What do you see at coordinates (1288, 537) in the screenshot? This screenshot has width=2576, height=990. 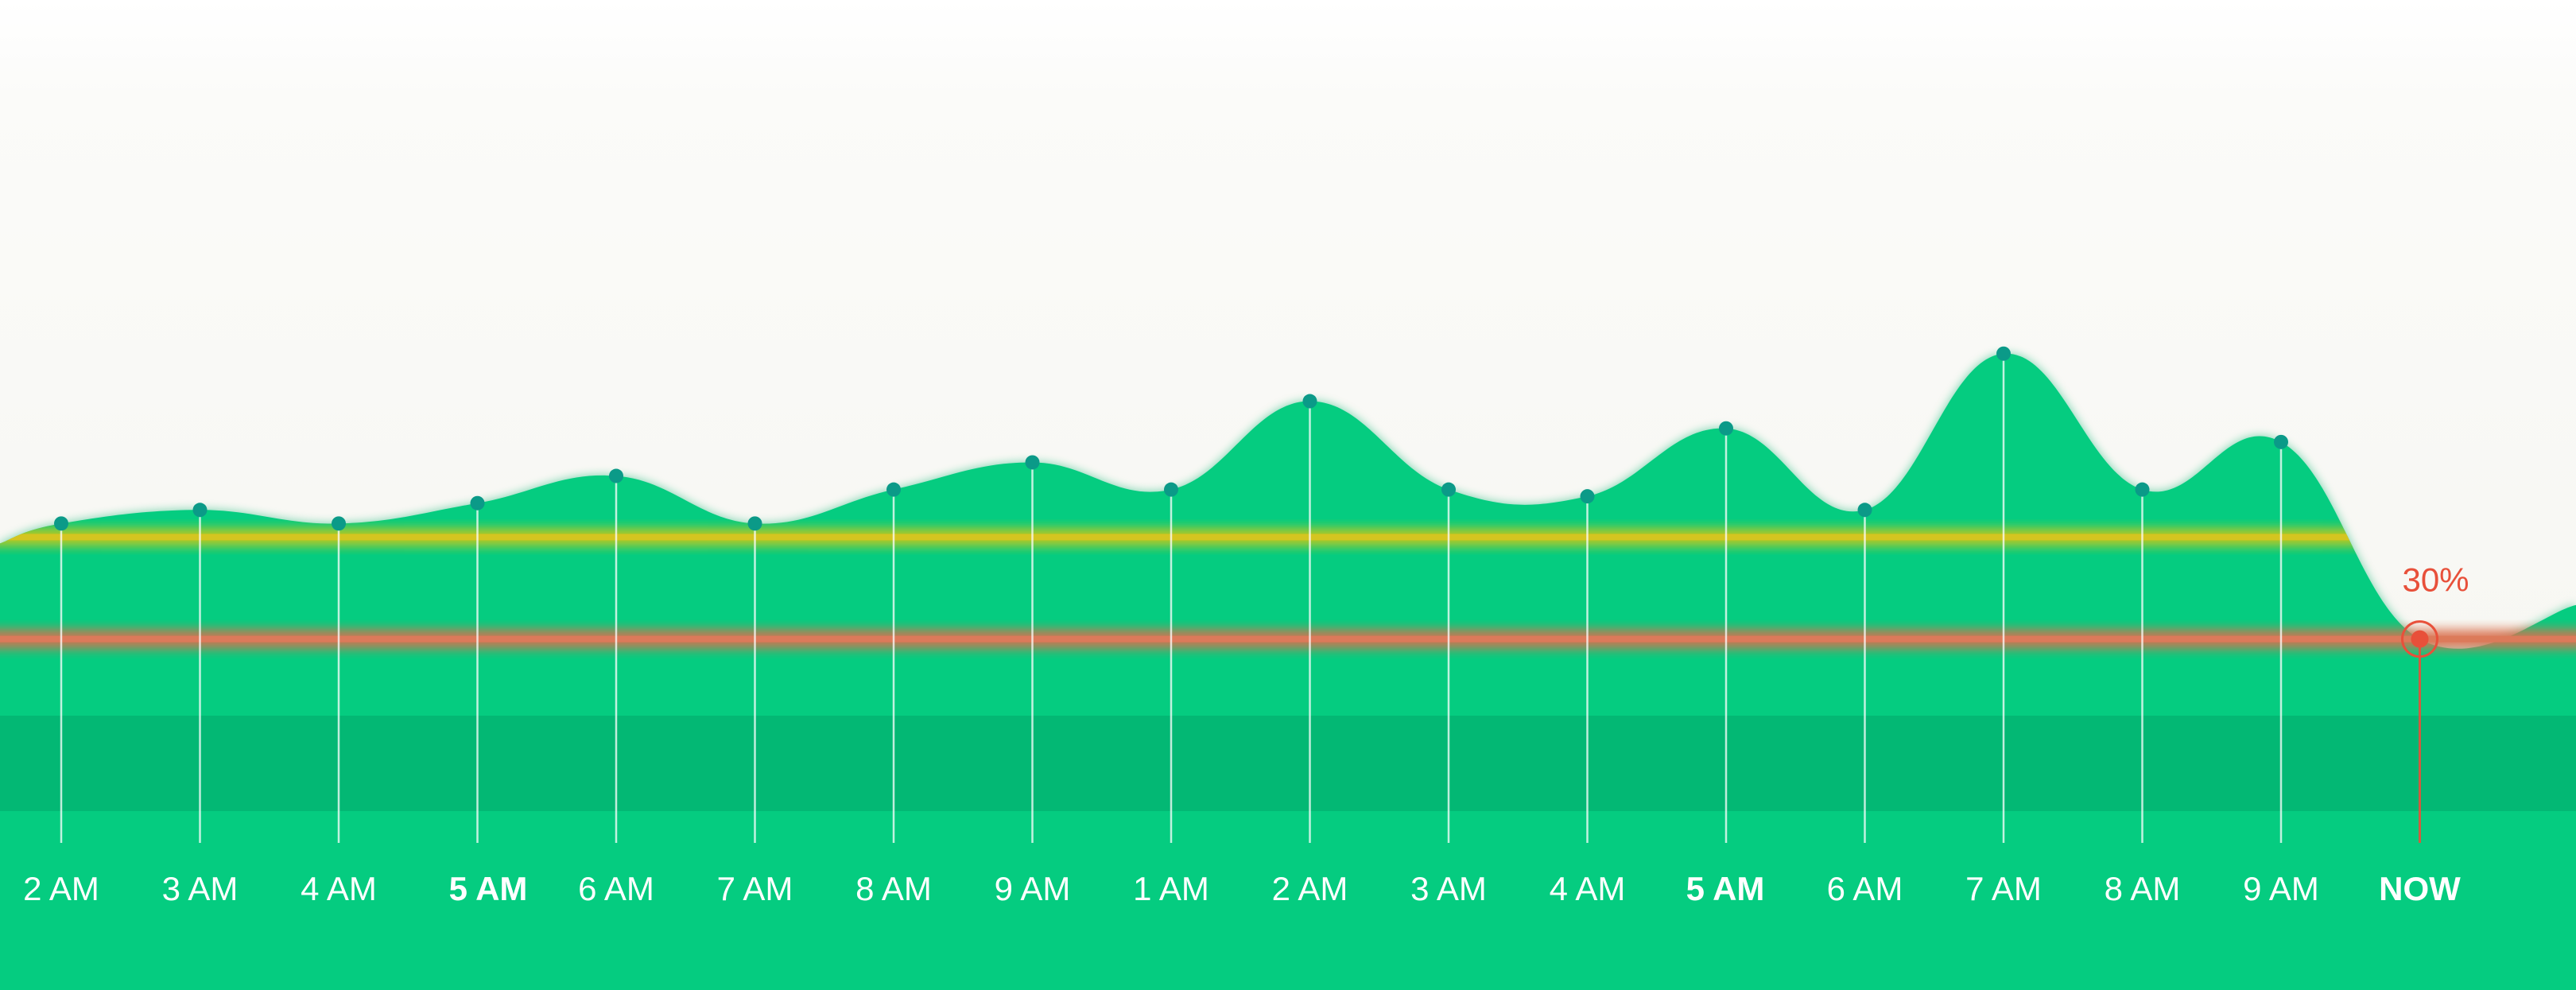 I see `yellow-threshold-line` at bounding box center [1288, 537].